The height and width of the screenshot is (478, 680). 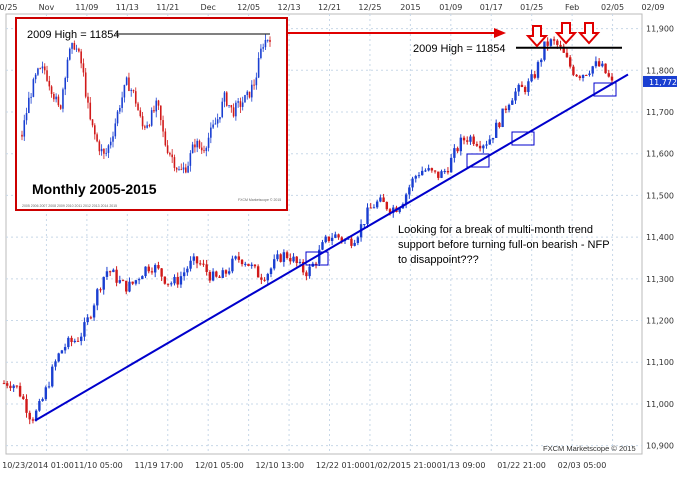 What do you see at coordinates (660, 70) in the screenshot?
I see `y-tick-label: 11,800` at bounding box center [660, 70].